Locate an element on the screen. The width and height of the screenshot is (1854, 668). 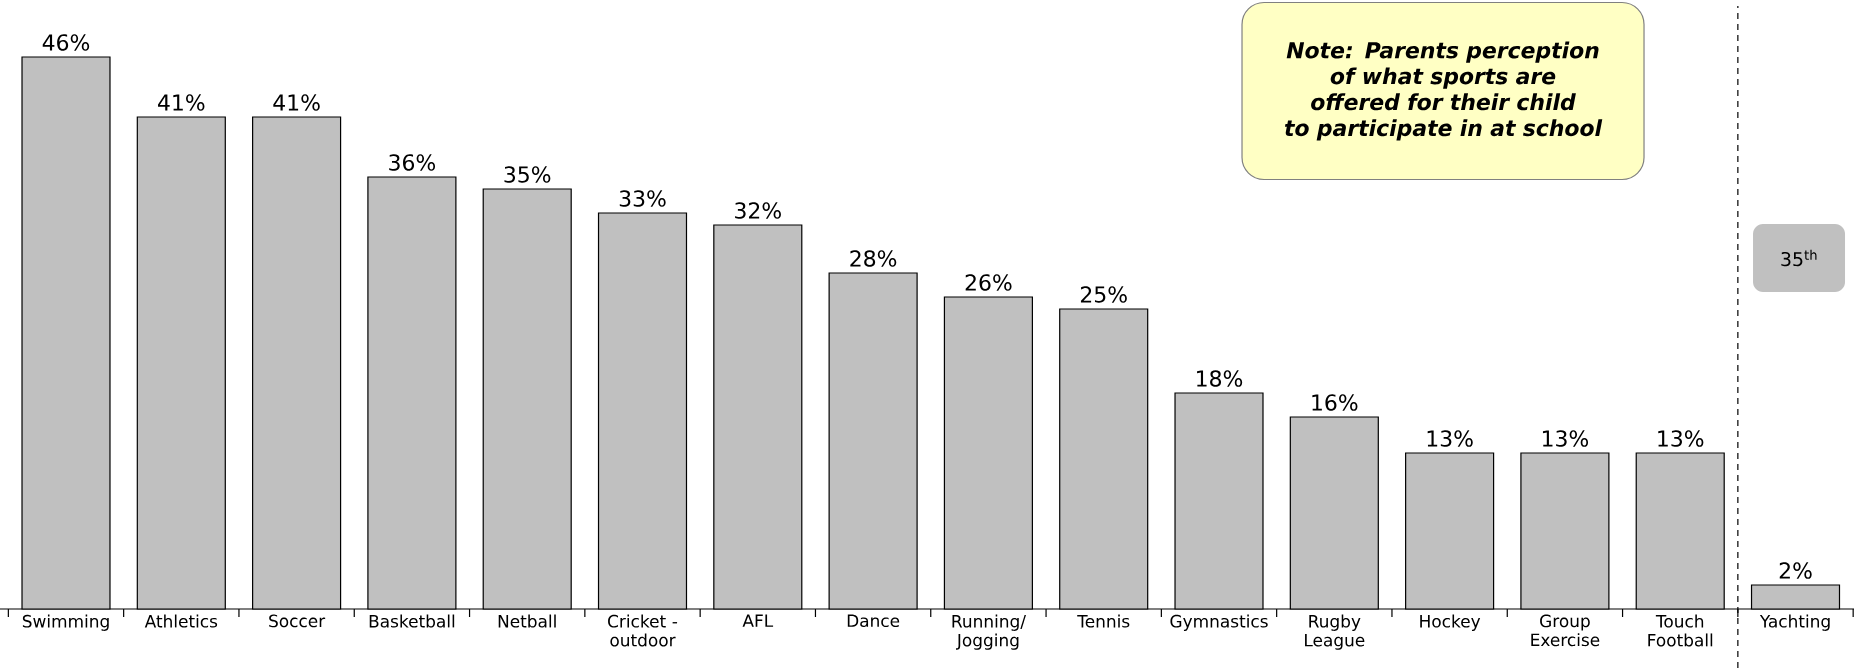
data-label: 46% is located at coordinates (66, 42).